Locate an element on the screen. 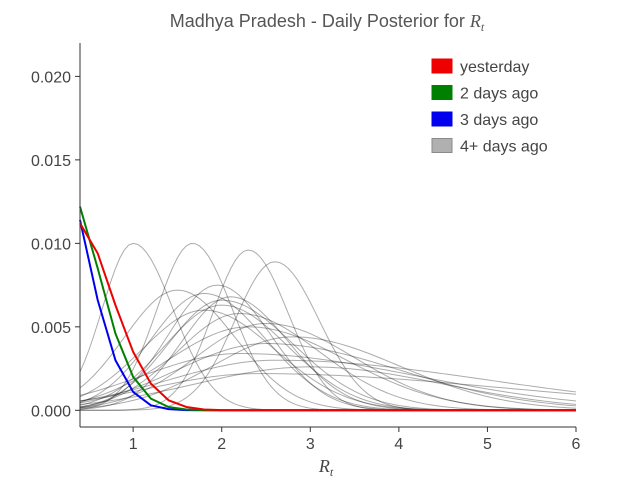  x-axis-ticks: 1 2 3 4 5 6 is located at coordinates (355, 440).